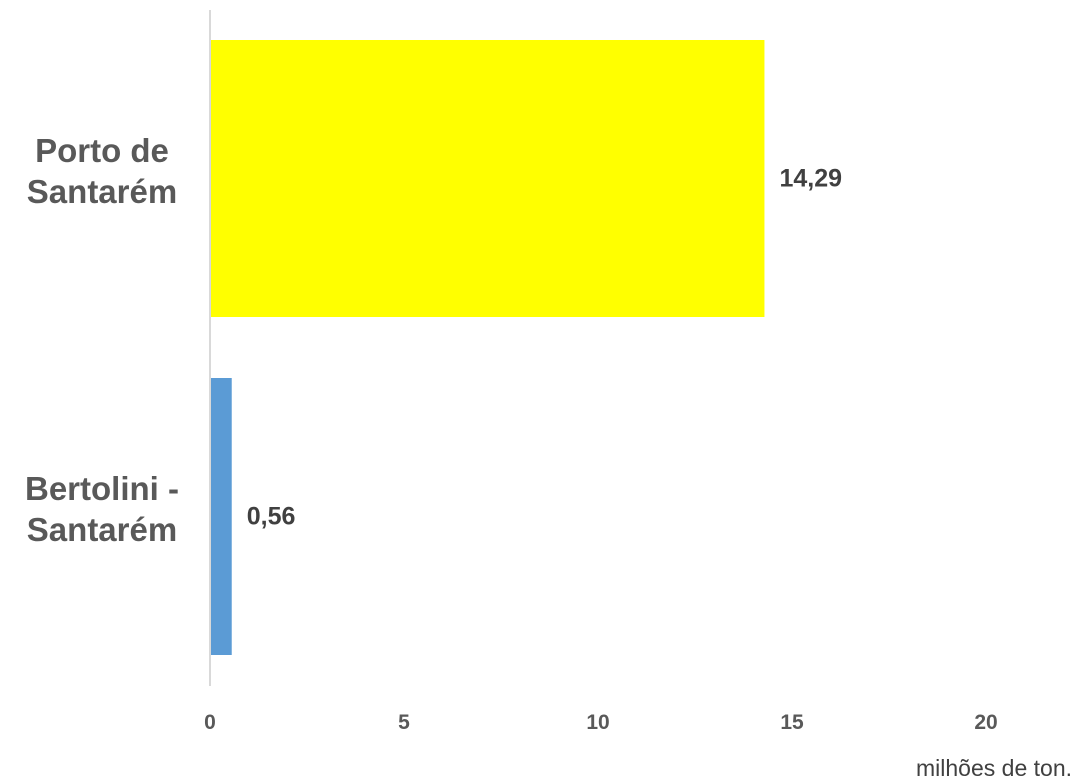 The height and width of the screenshot is (780, 1082). What do you see at coordinates (810, 179) in the screenshot?
I see `data-label-0: 14,29` at bounding box center [810, 179].